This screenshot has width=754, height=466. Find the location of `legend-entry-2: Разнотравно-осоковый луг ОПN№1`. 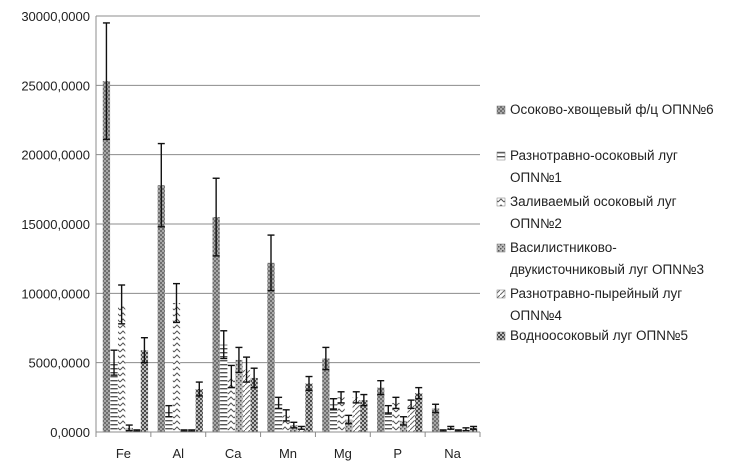

legend-entry-2: Разнотравно-осоковый луг ОПN№1 is located at coordinates (587, 166).